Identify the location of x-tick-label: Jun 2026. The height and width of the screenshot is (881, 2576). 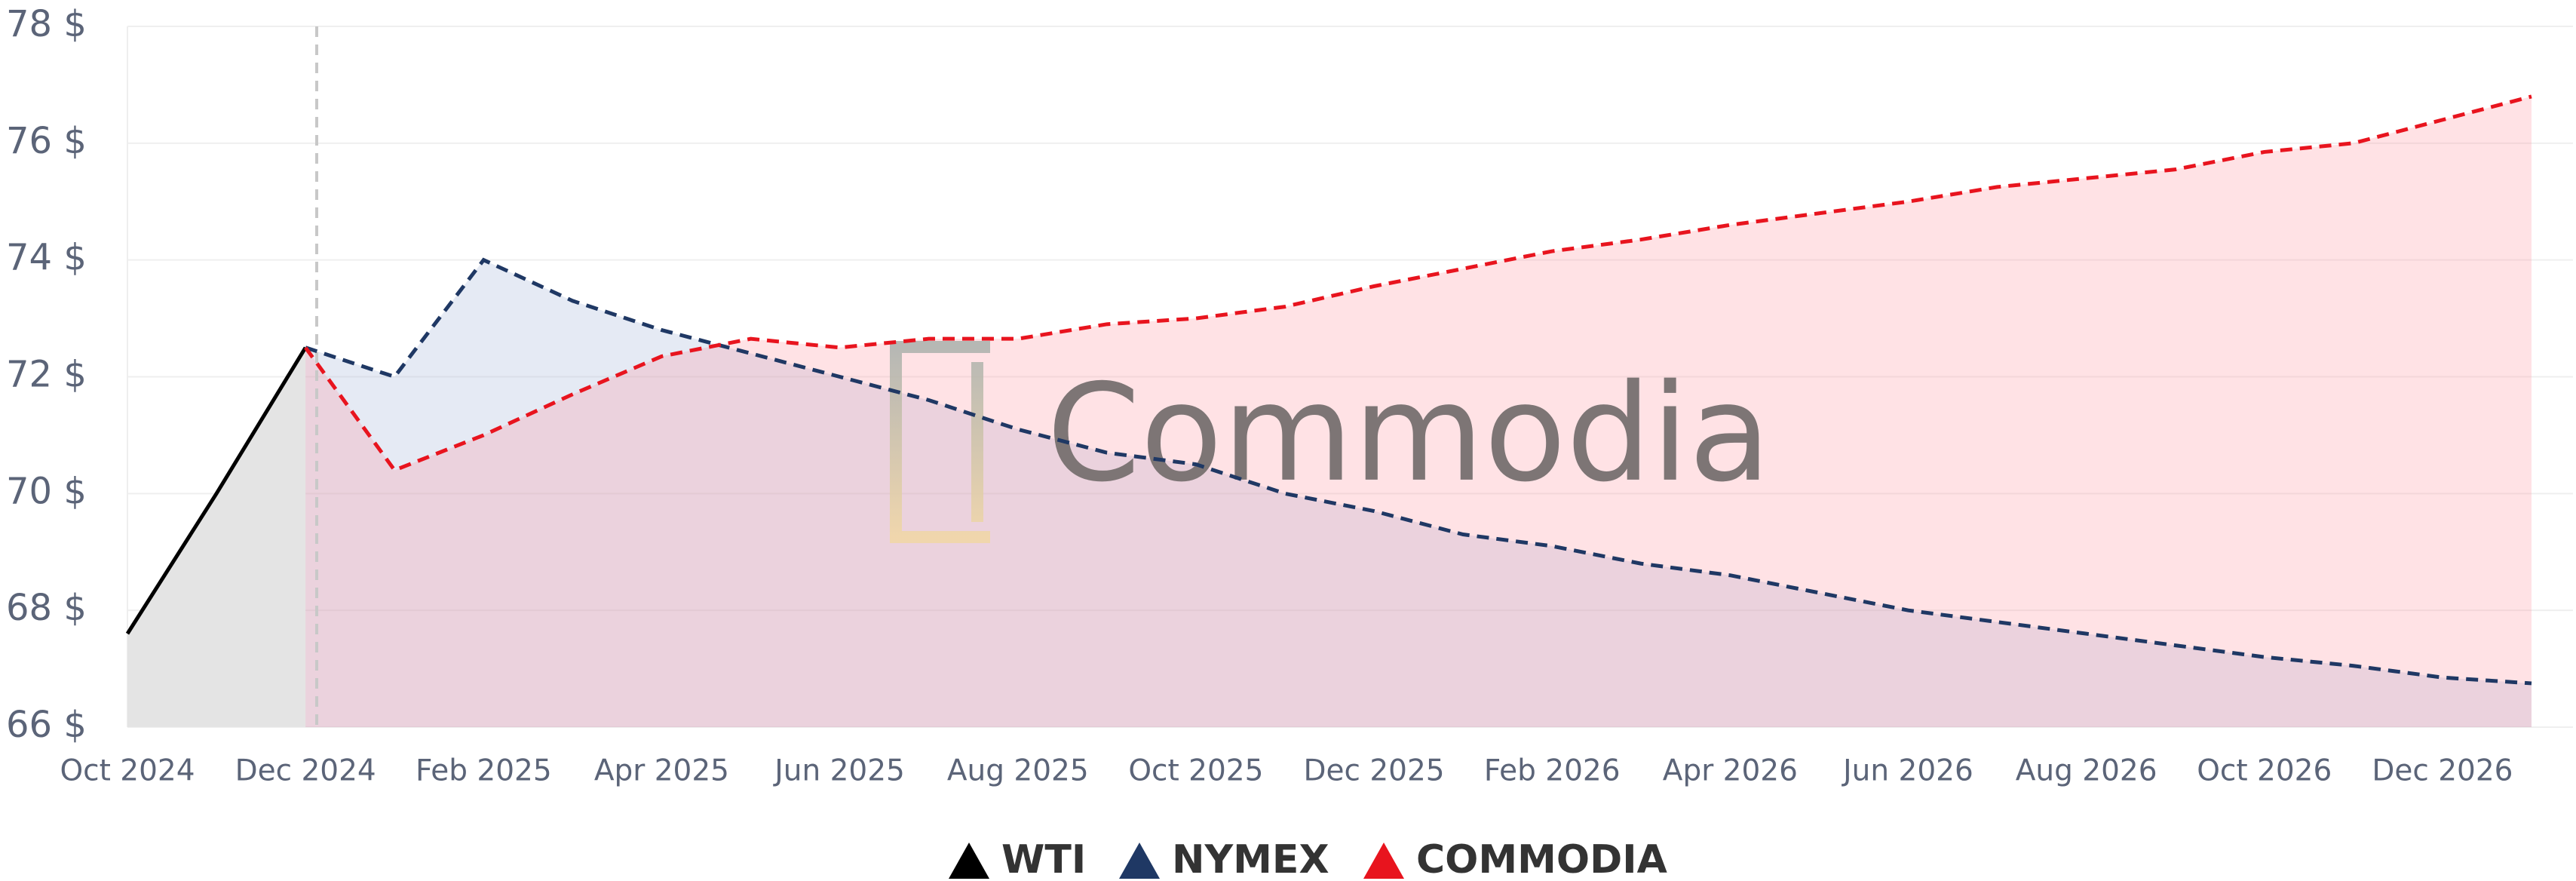
(1907, 771).